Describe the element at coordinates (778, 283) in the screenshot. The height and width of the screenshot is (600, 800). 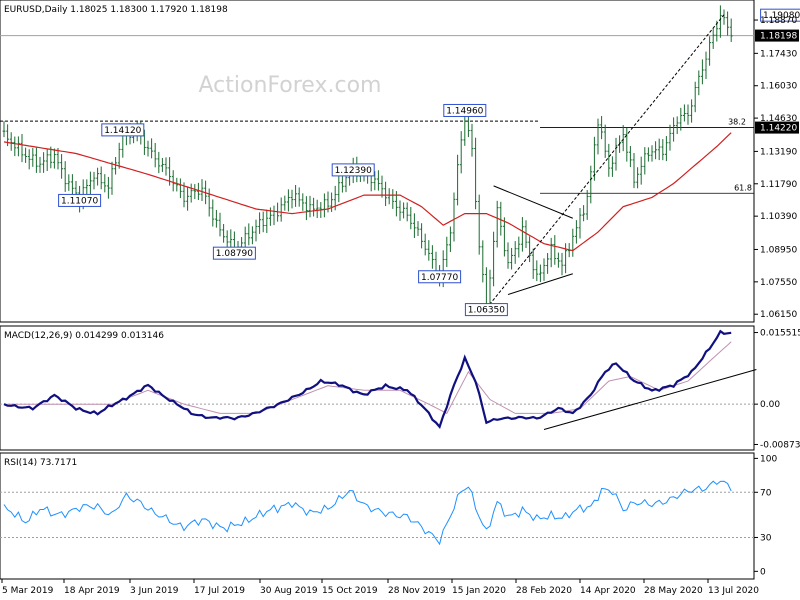
I see `price-ytick-label: 1.07550` at that location.